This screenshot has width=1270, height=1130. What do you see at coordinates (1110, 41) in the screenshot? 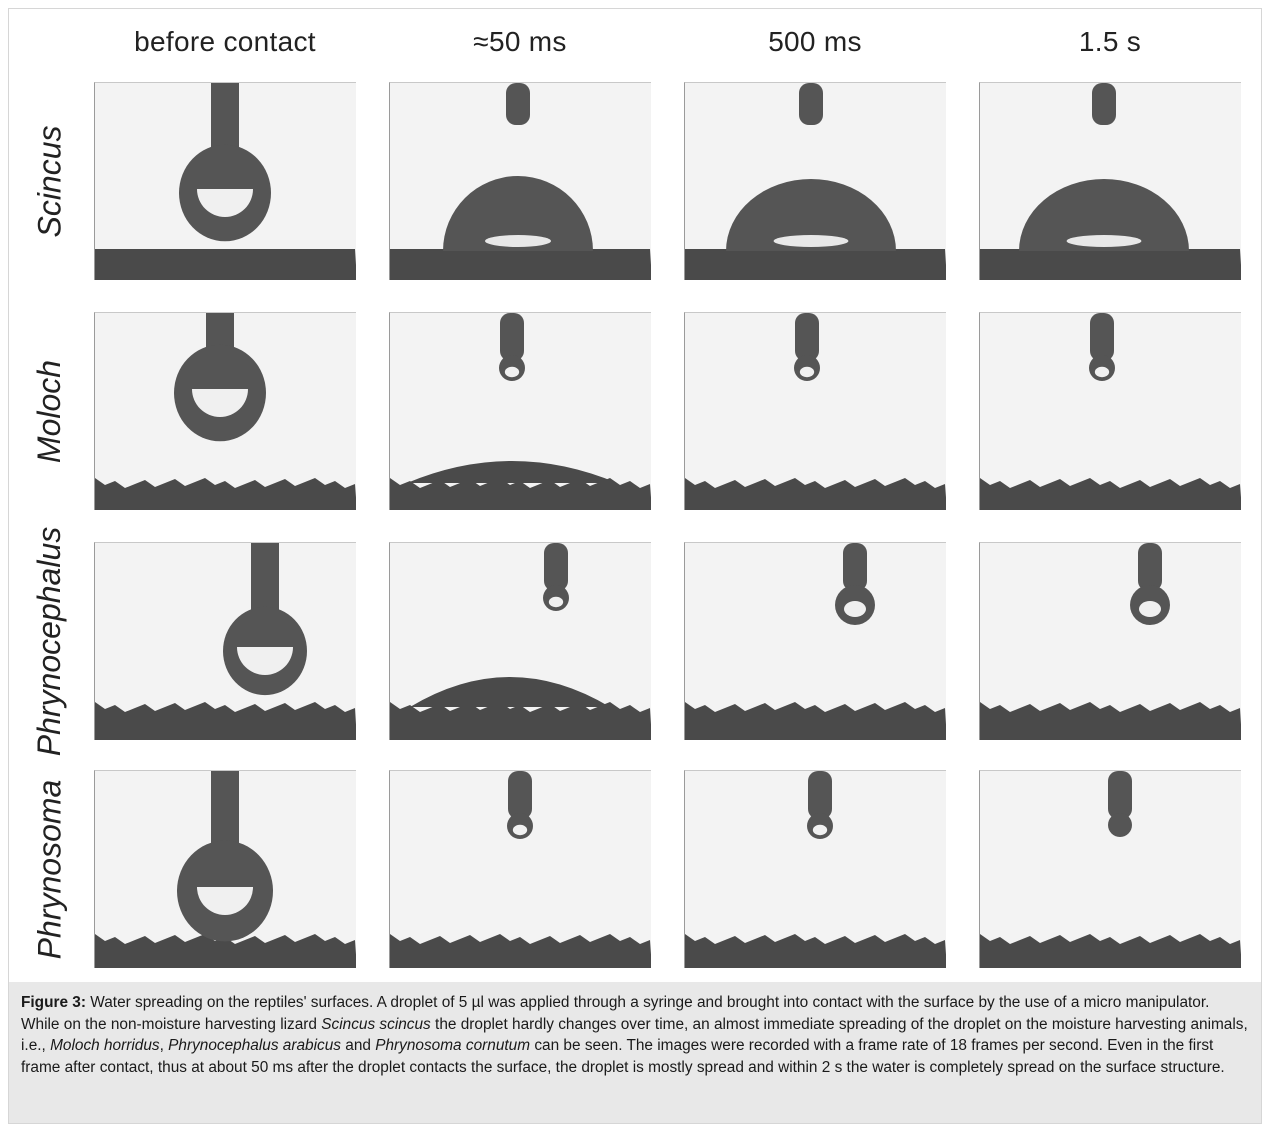
I see `column-header-1-5s: 1.5 s` at bounding box center [1110, 41].